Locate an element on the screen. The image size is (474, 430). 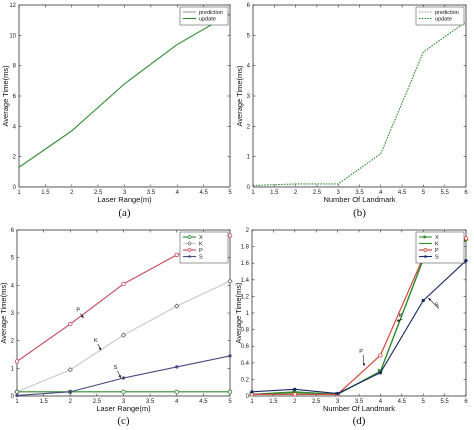
y-tick-label: 6 is located at coordinates (249, 6).